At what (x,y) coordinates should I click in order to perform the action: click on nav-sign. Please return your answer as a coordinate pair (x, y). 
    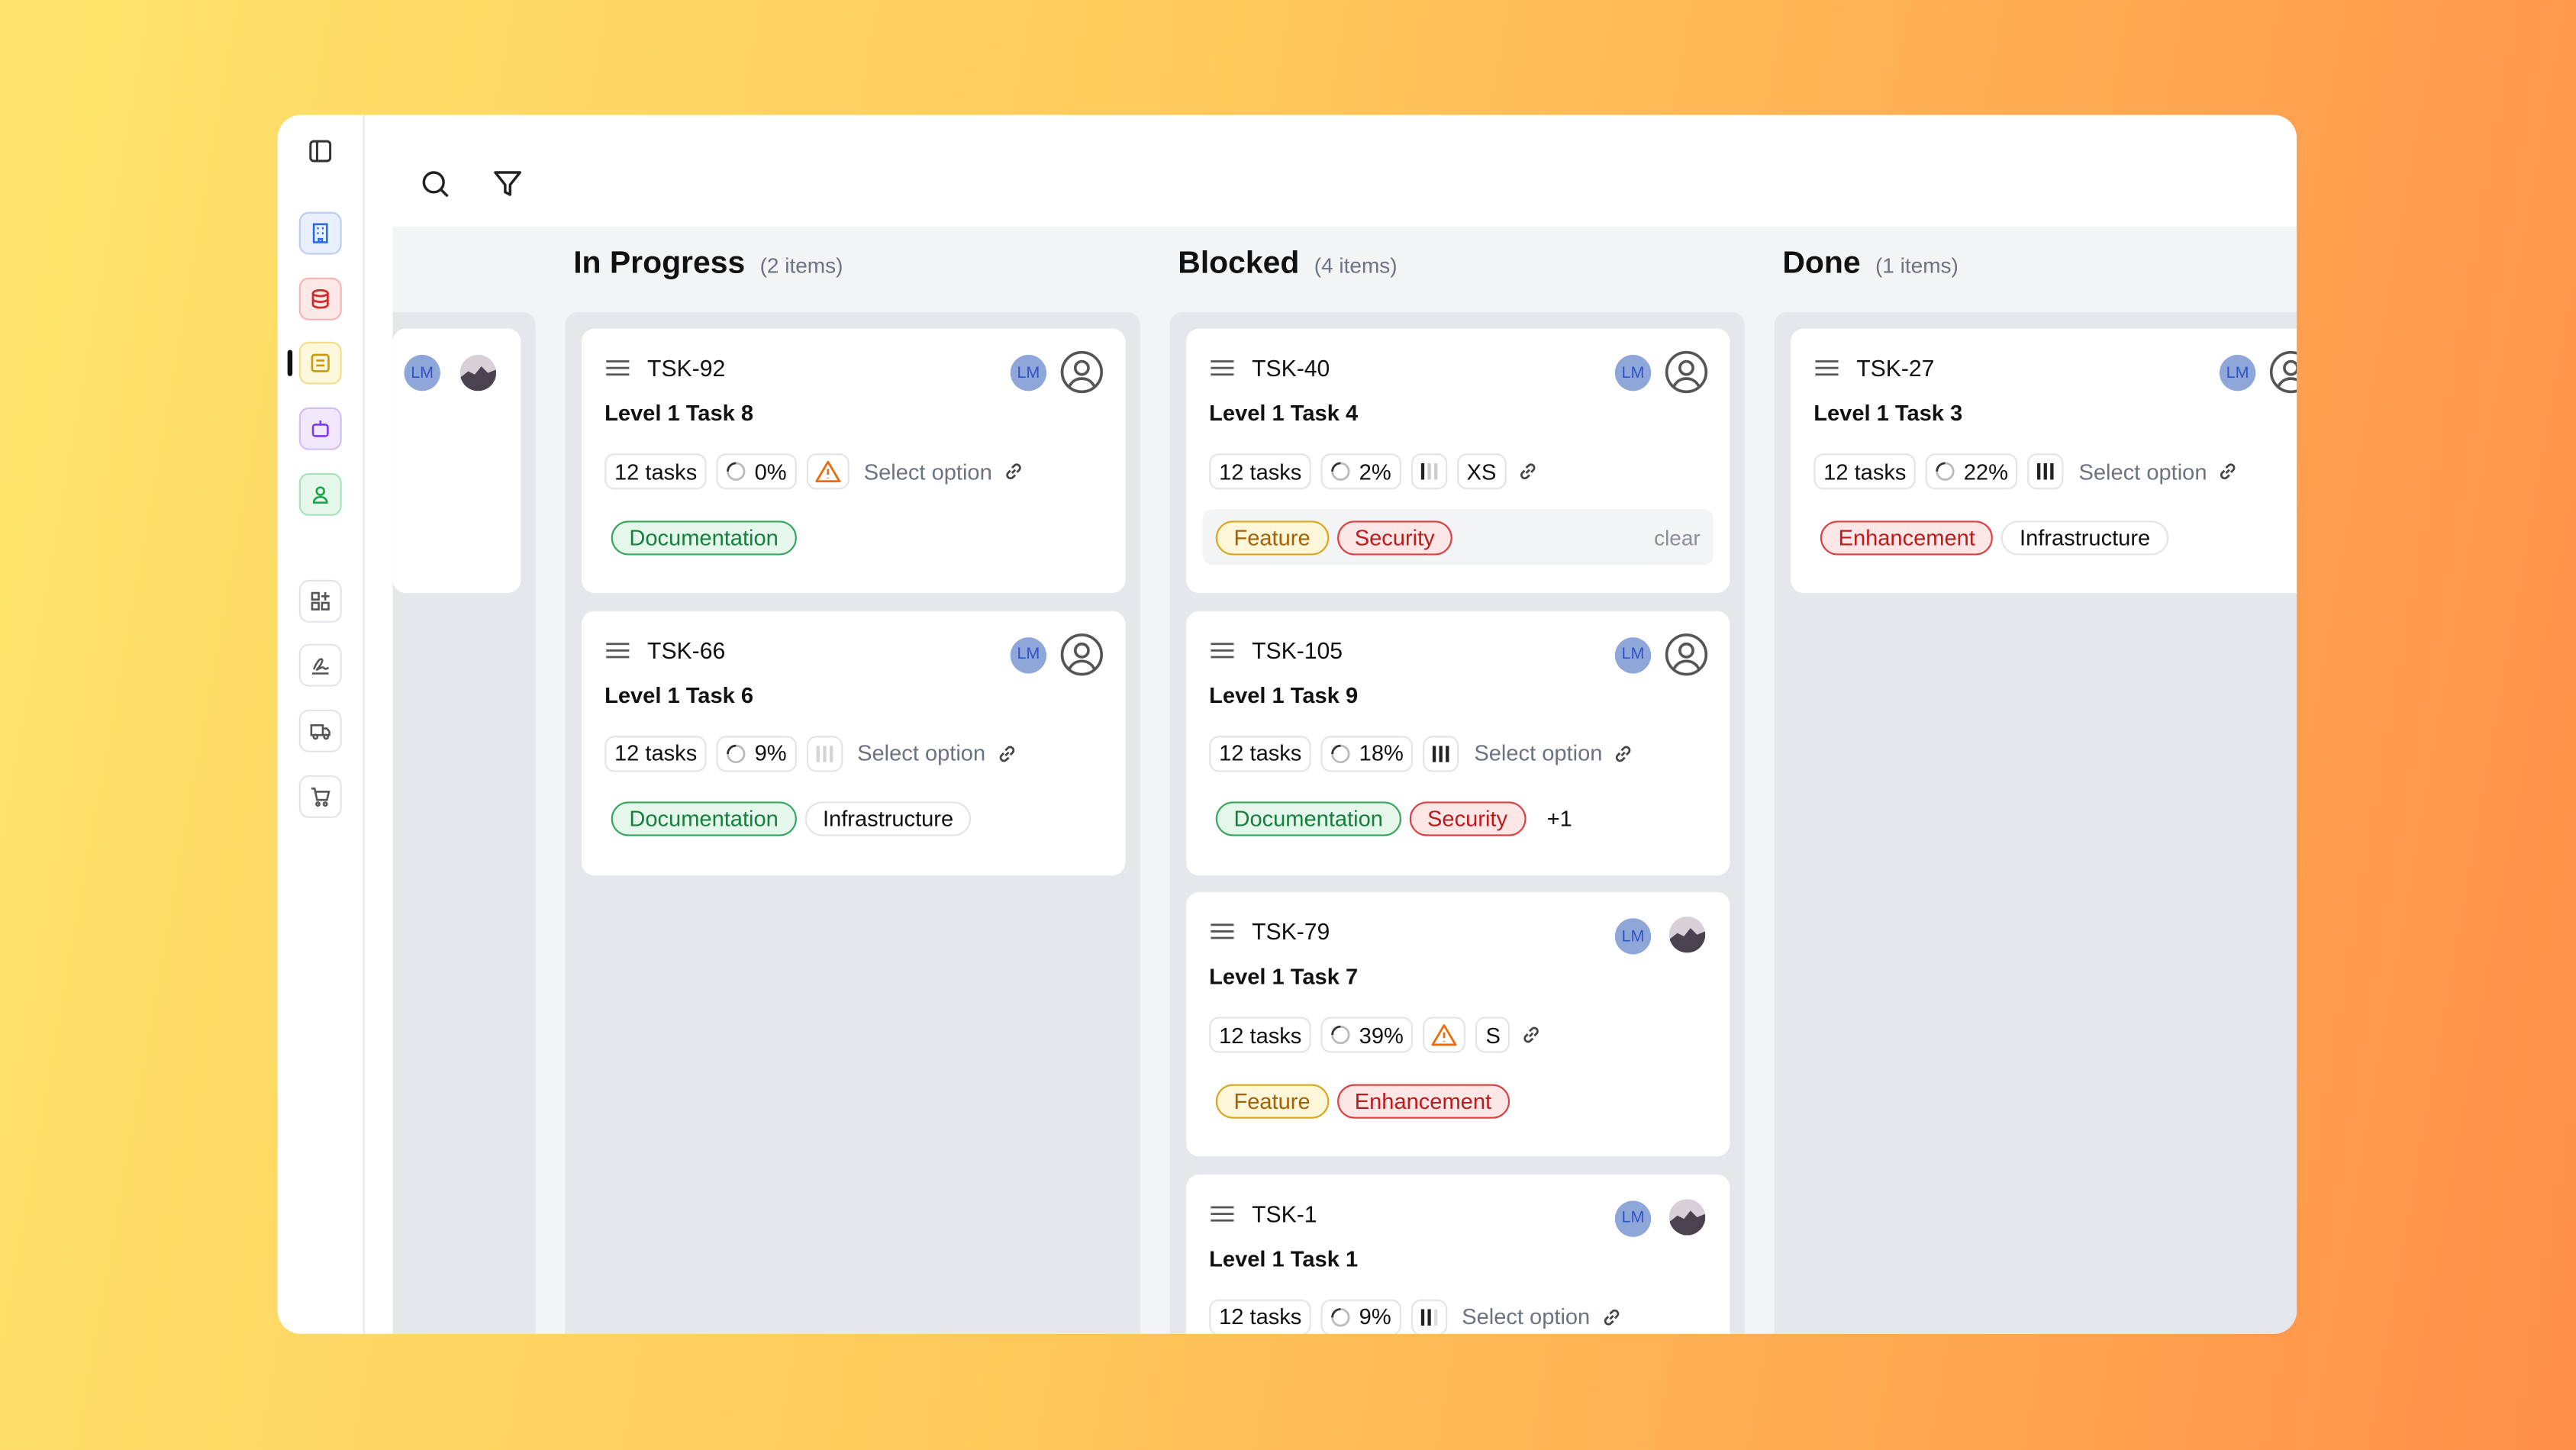
    Looking at the image, I should click on (320, 665).